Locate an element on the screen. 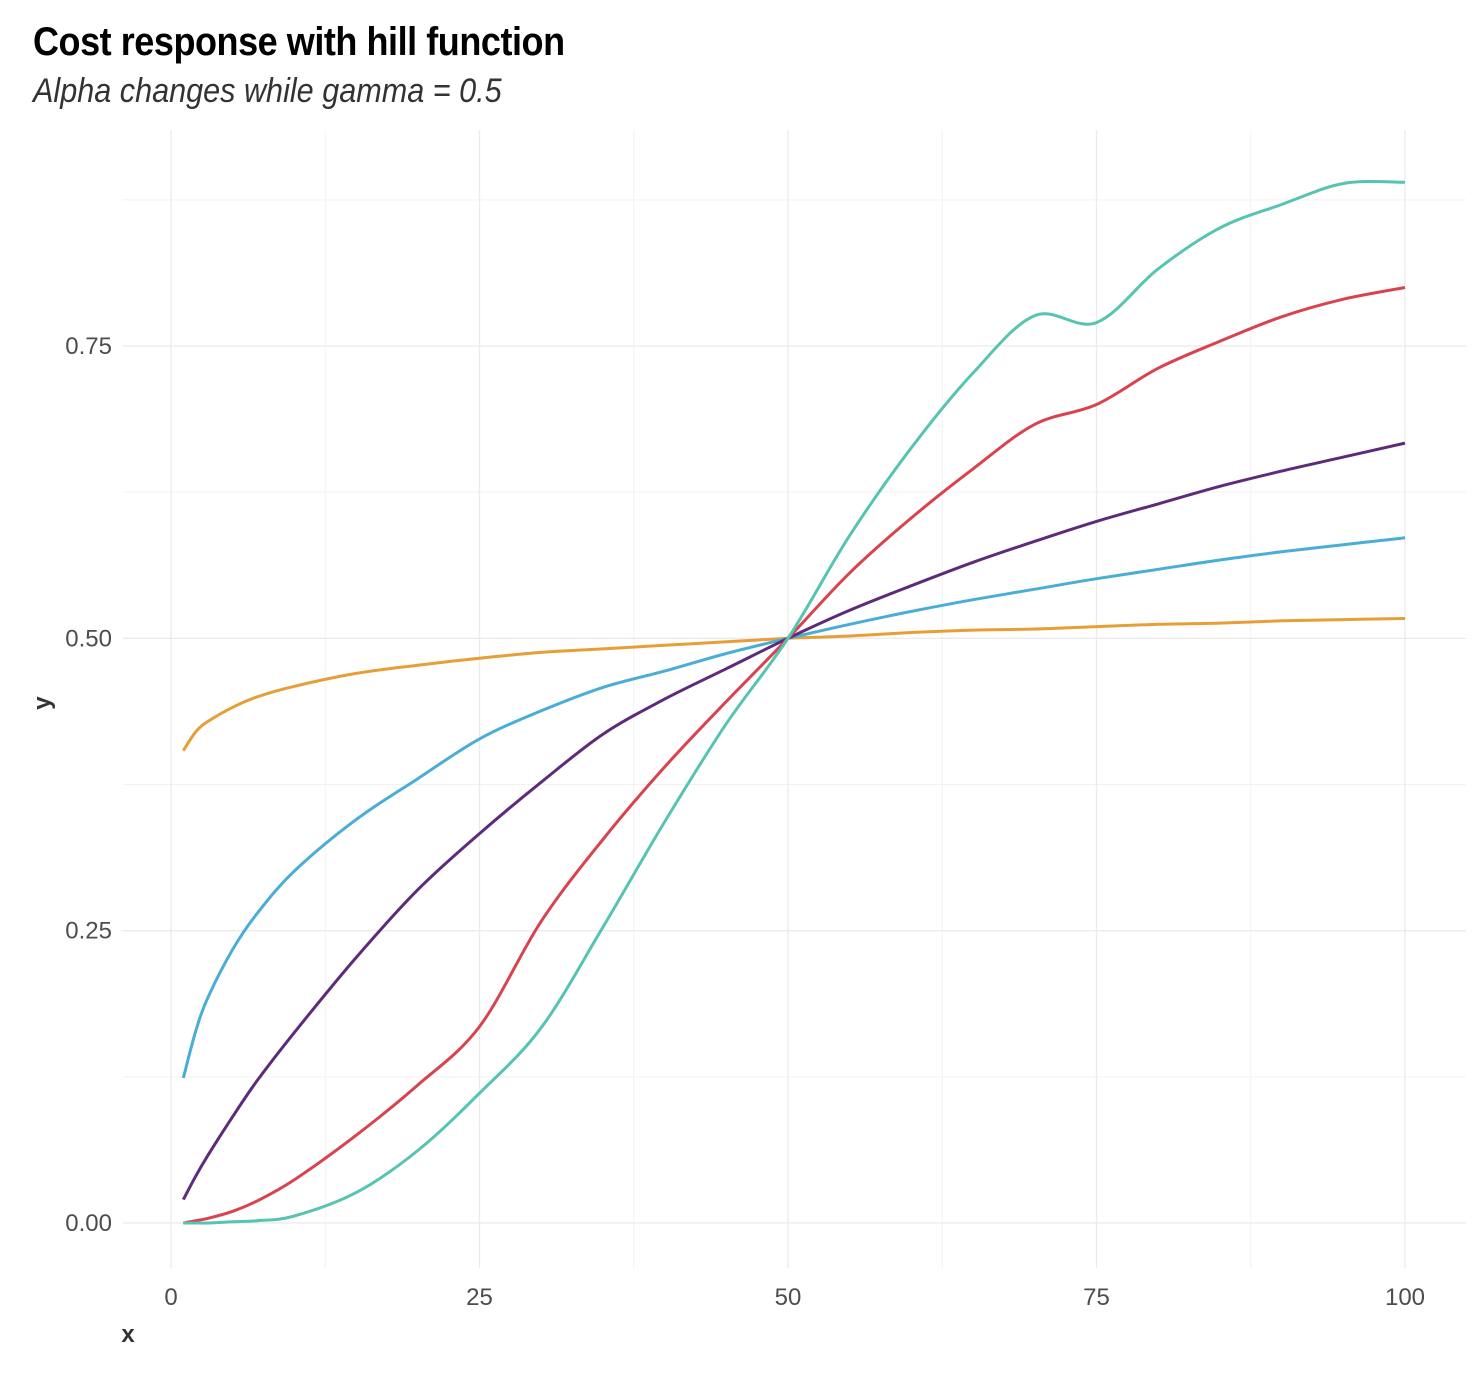 This screenshot has width=1478, height=1374. x-axis-tick-labels: 0 25 50 75 100 is located at coordinates (794, 1297).